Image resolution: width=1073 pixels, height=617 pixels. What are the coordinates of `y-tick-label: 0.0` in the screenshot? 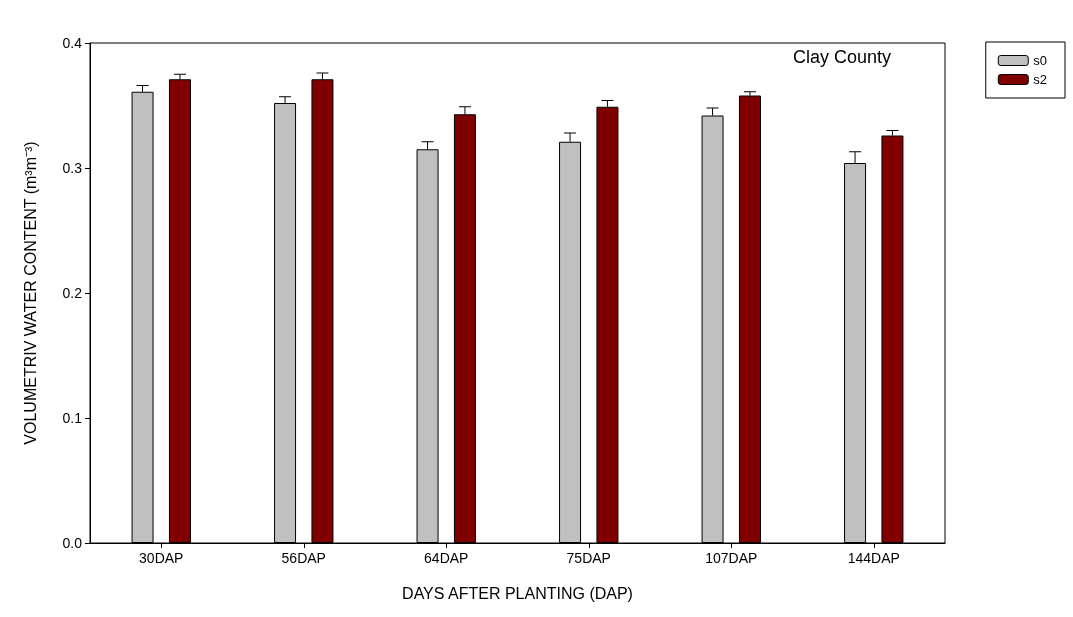 It's located at (72, 543).